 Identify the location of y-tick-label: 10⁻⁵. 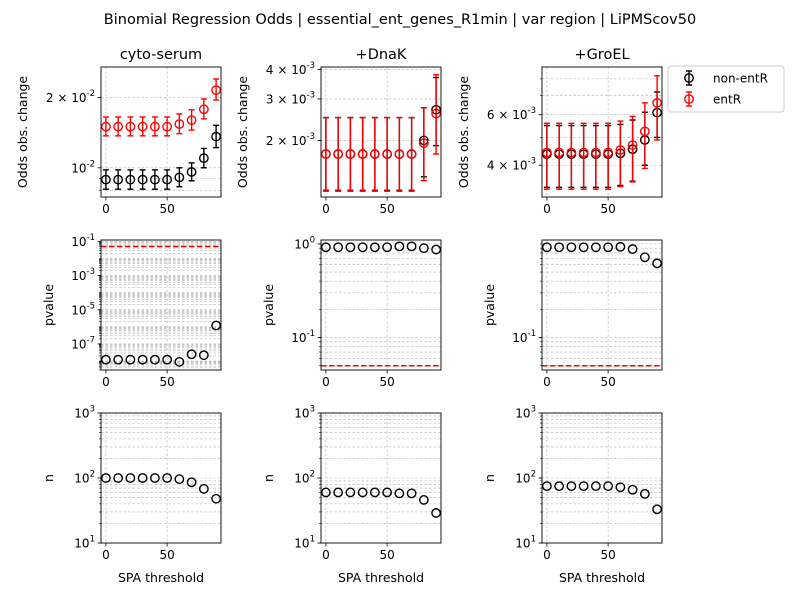
(83, 309).